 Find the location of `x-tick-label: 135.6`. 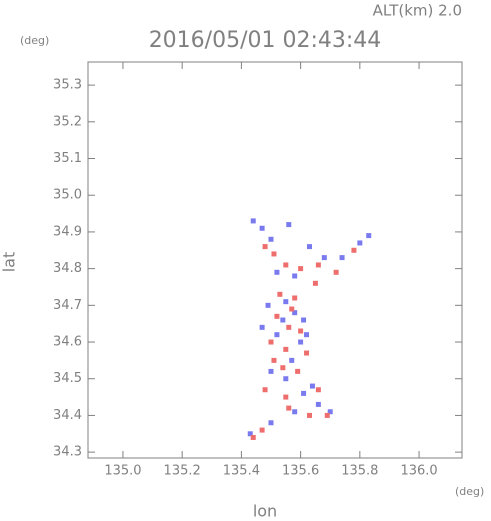

x-tick-label: 135.6 is located at coordinates (300, 471).